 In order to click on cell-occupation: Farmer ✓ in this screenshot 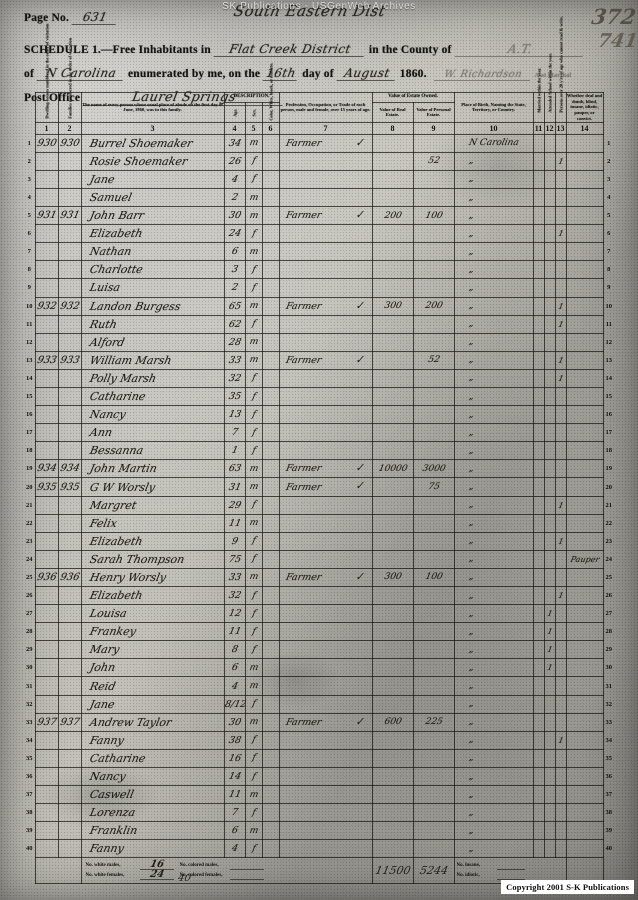, I will do `click(325, 722)`.